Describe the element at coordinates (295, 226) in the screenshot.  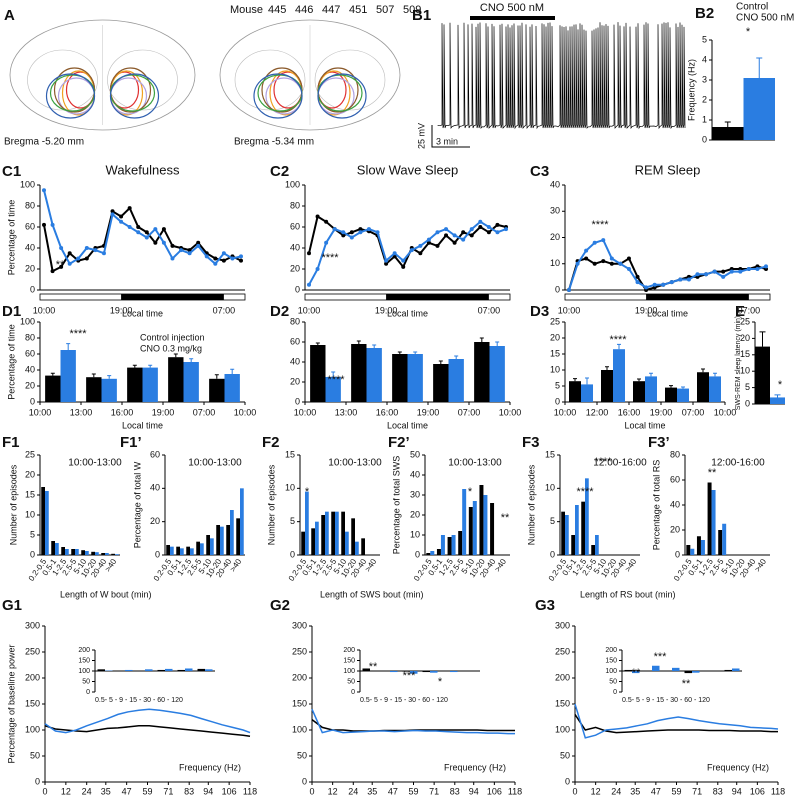
I see `y-tick-label: 60` at that location.